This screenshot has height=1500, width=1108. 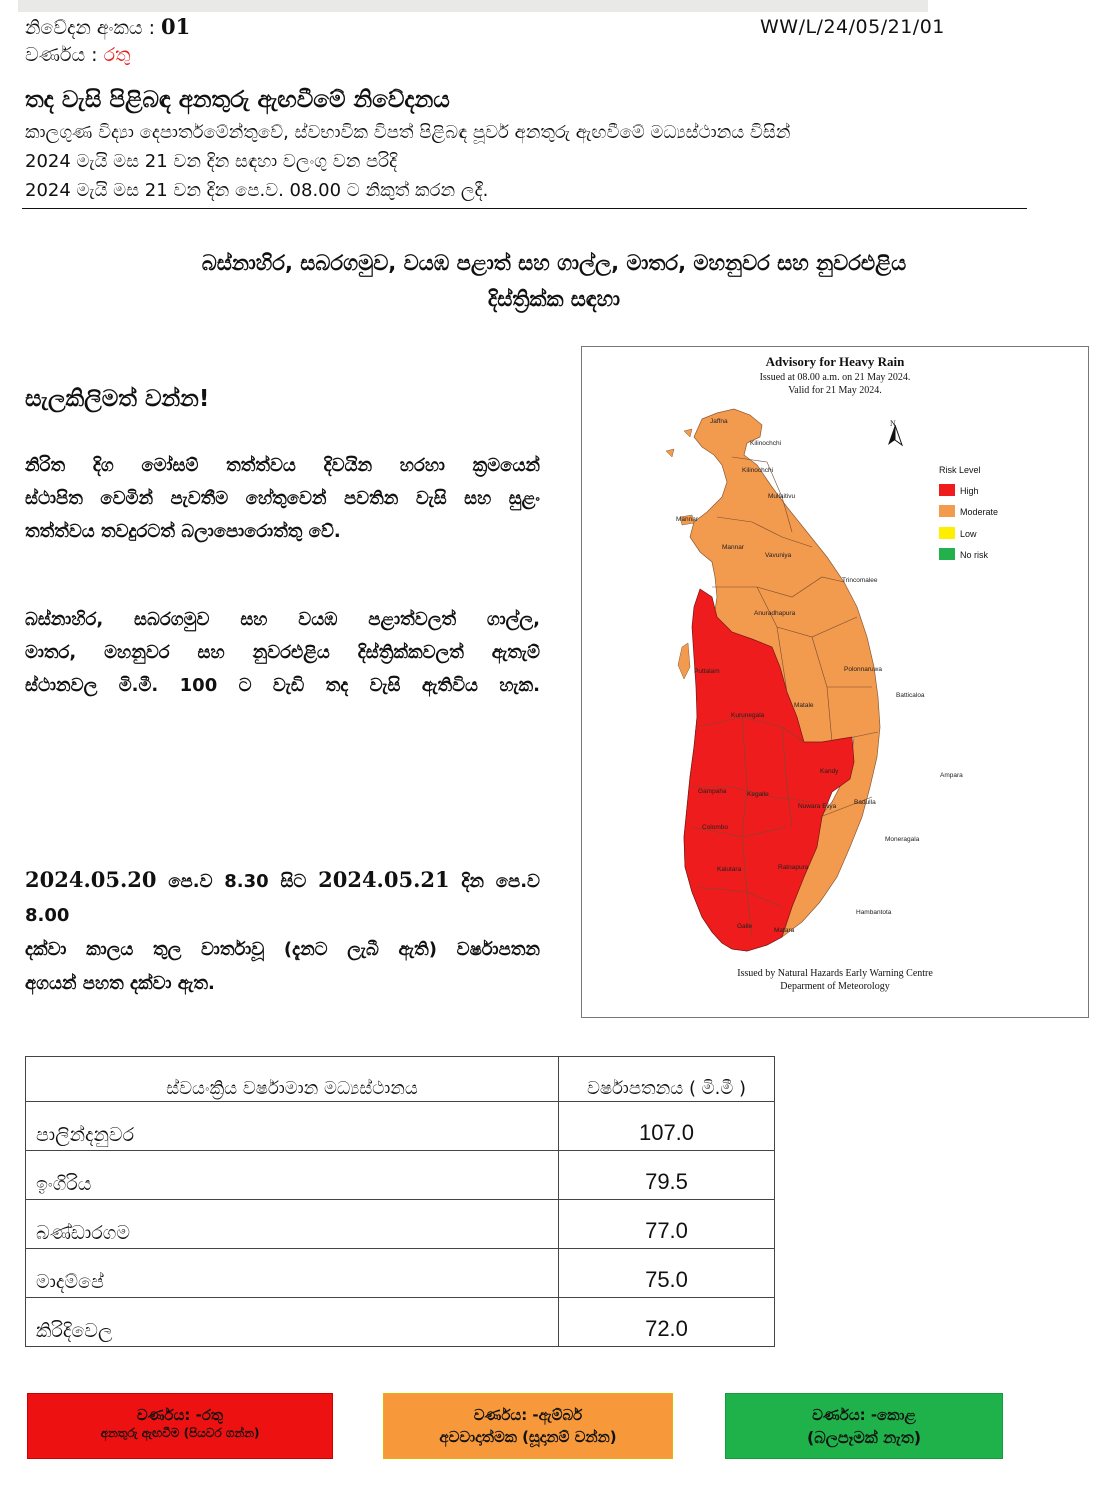 I want to click on label-hambantota: Hambantota, so click(x=874, y=912).